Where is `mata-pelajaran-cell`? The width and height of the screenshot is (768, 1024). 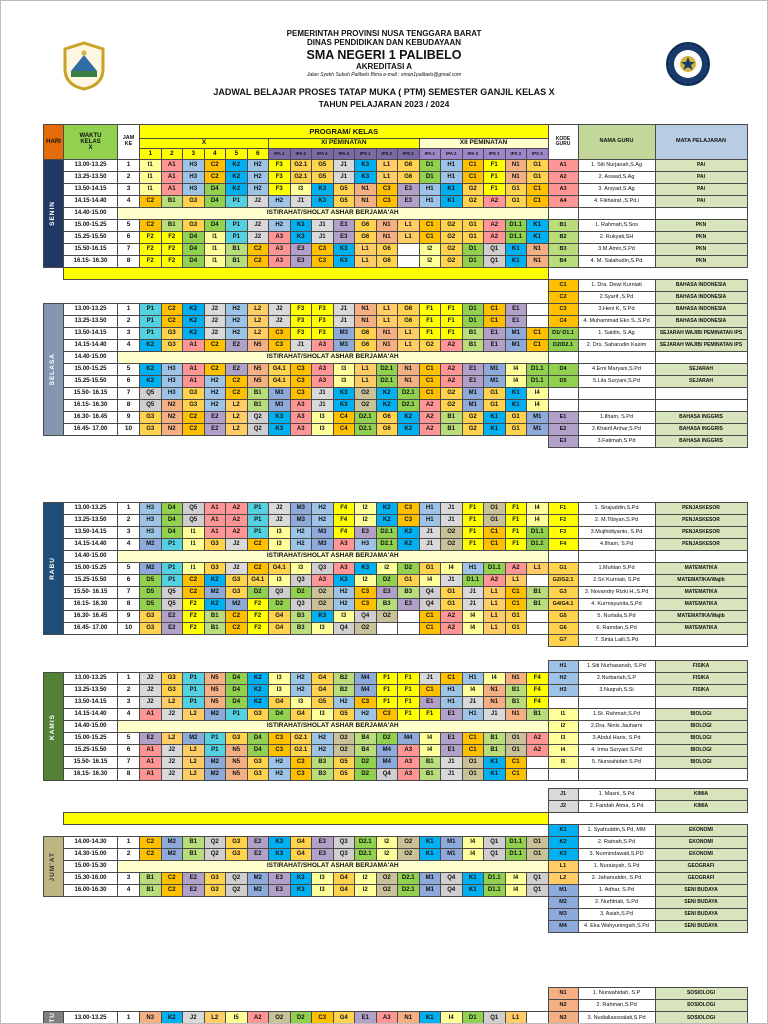
mata-pelajaran-cell is located at coordinates (701, 556).